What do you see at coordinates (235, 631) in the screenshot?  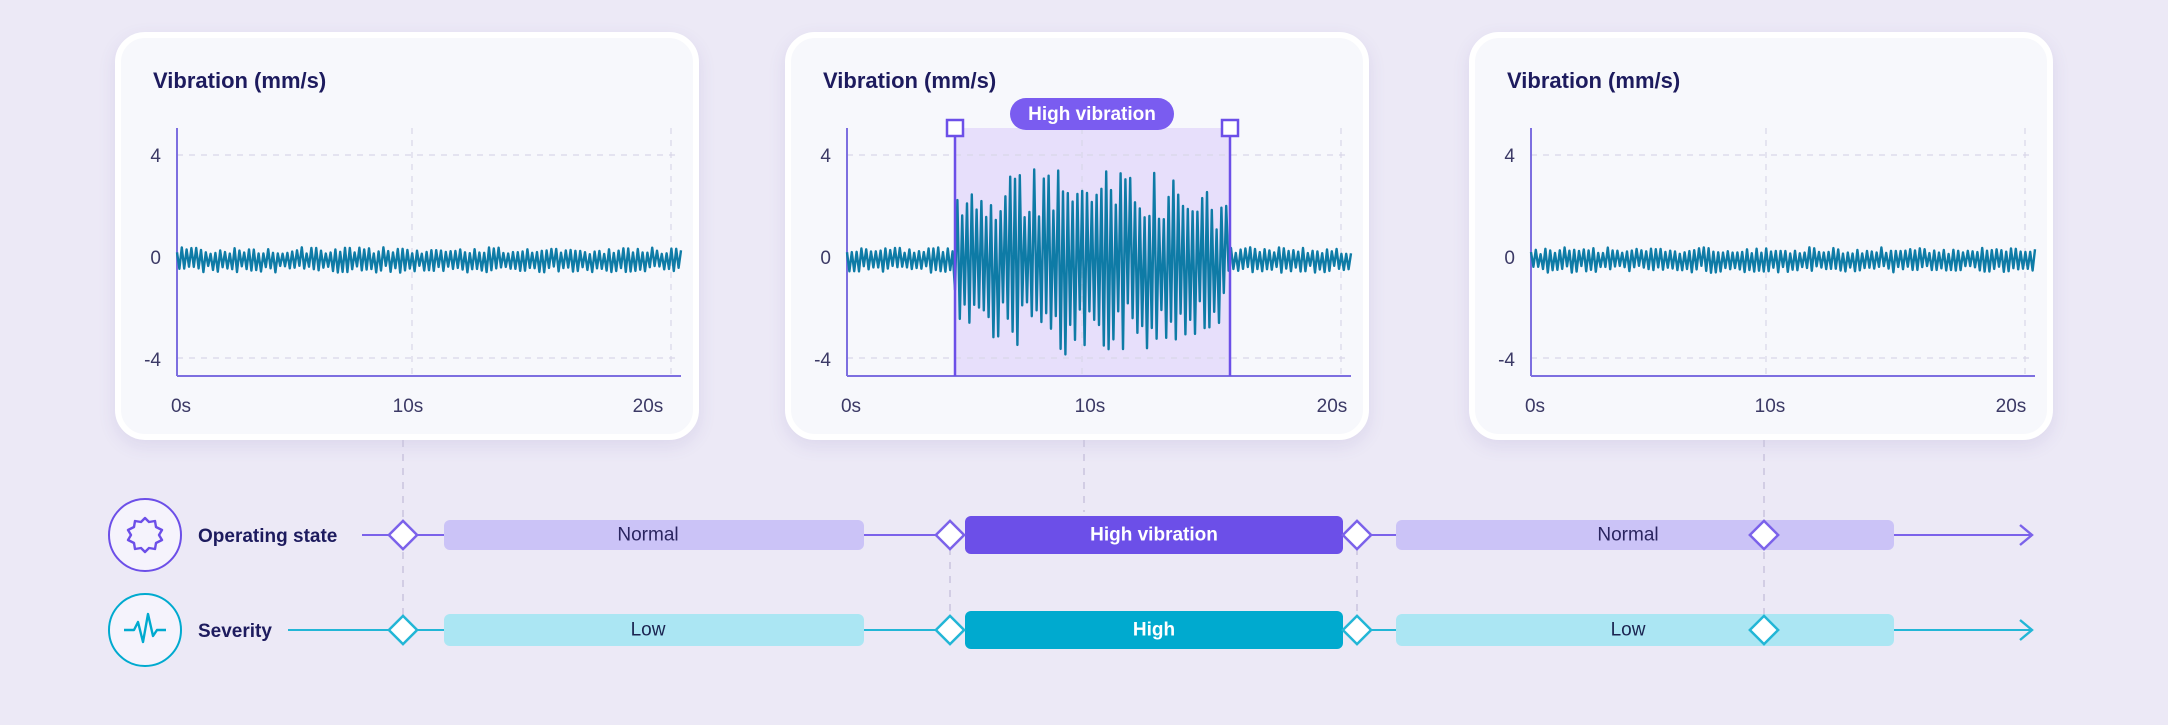 I see `lane-label-severity: Severity` at bounding box center [235, 631].